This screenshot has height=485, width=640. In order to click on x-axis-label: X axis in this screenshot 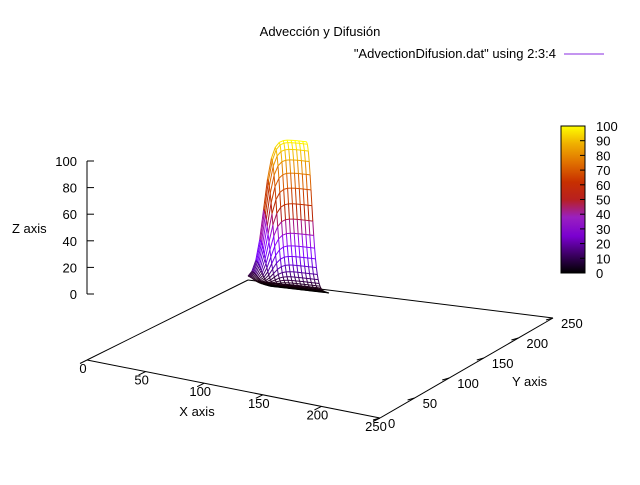, I will do `click(197, 411)`.